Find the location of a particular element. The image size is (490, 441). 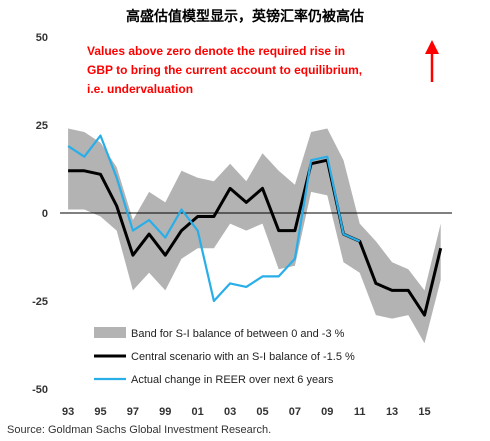

x-tick-label: 11 is located at coordinates (360, 412).